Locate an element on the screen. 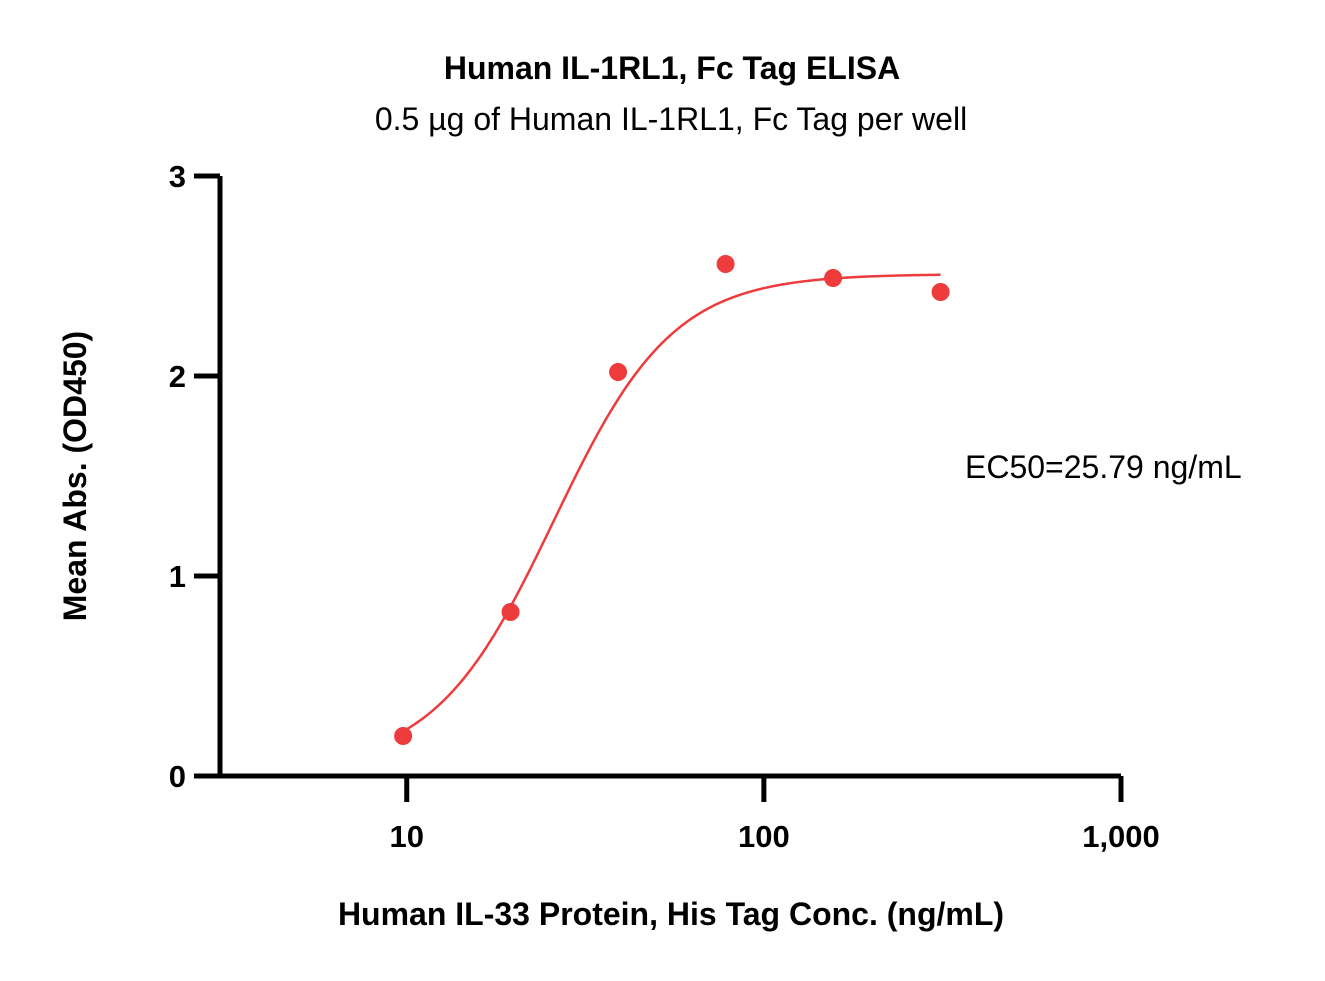  y-ticks: 0 1 2 3 is located at coordinates (194, 476).